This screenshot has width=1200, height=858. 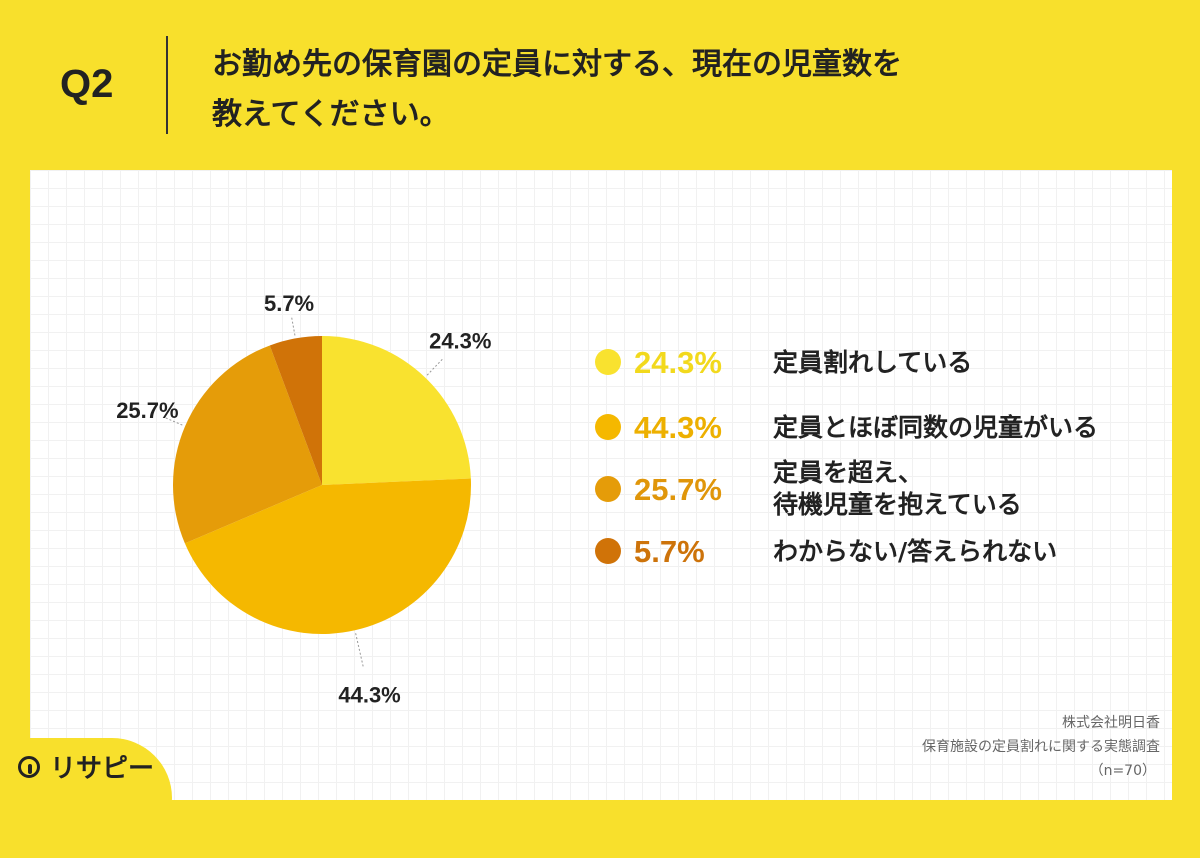 I want to click on question-number: Q2, so click(x=87, y=84).